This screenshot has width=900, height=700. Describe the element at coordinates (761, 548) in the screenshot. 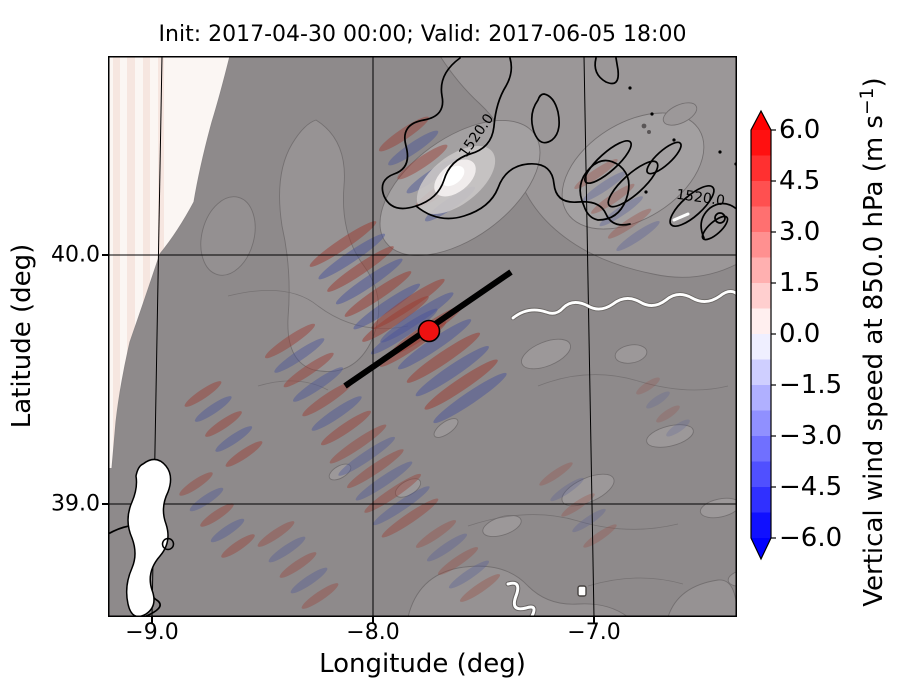

I see `colorbar-arrow-down` at that location.